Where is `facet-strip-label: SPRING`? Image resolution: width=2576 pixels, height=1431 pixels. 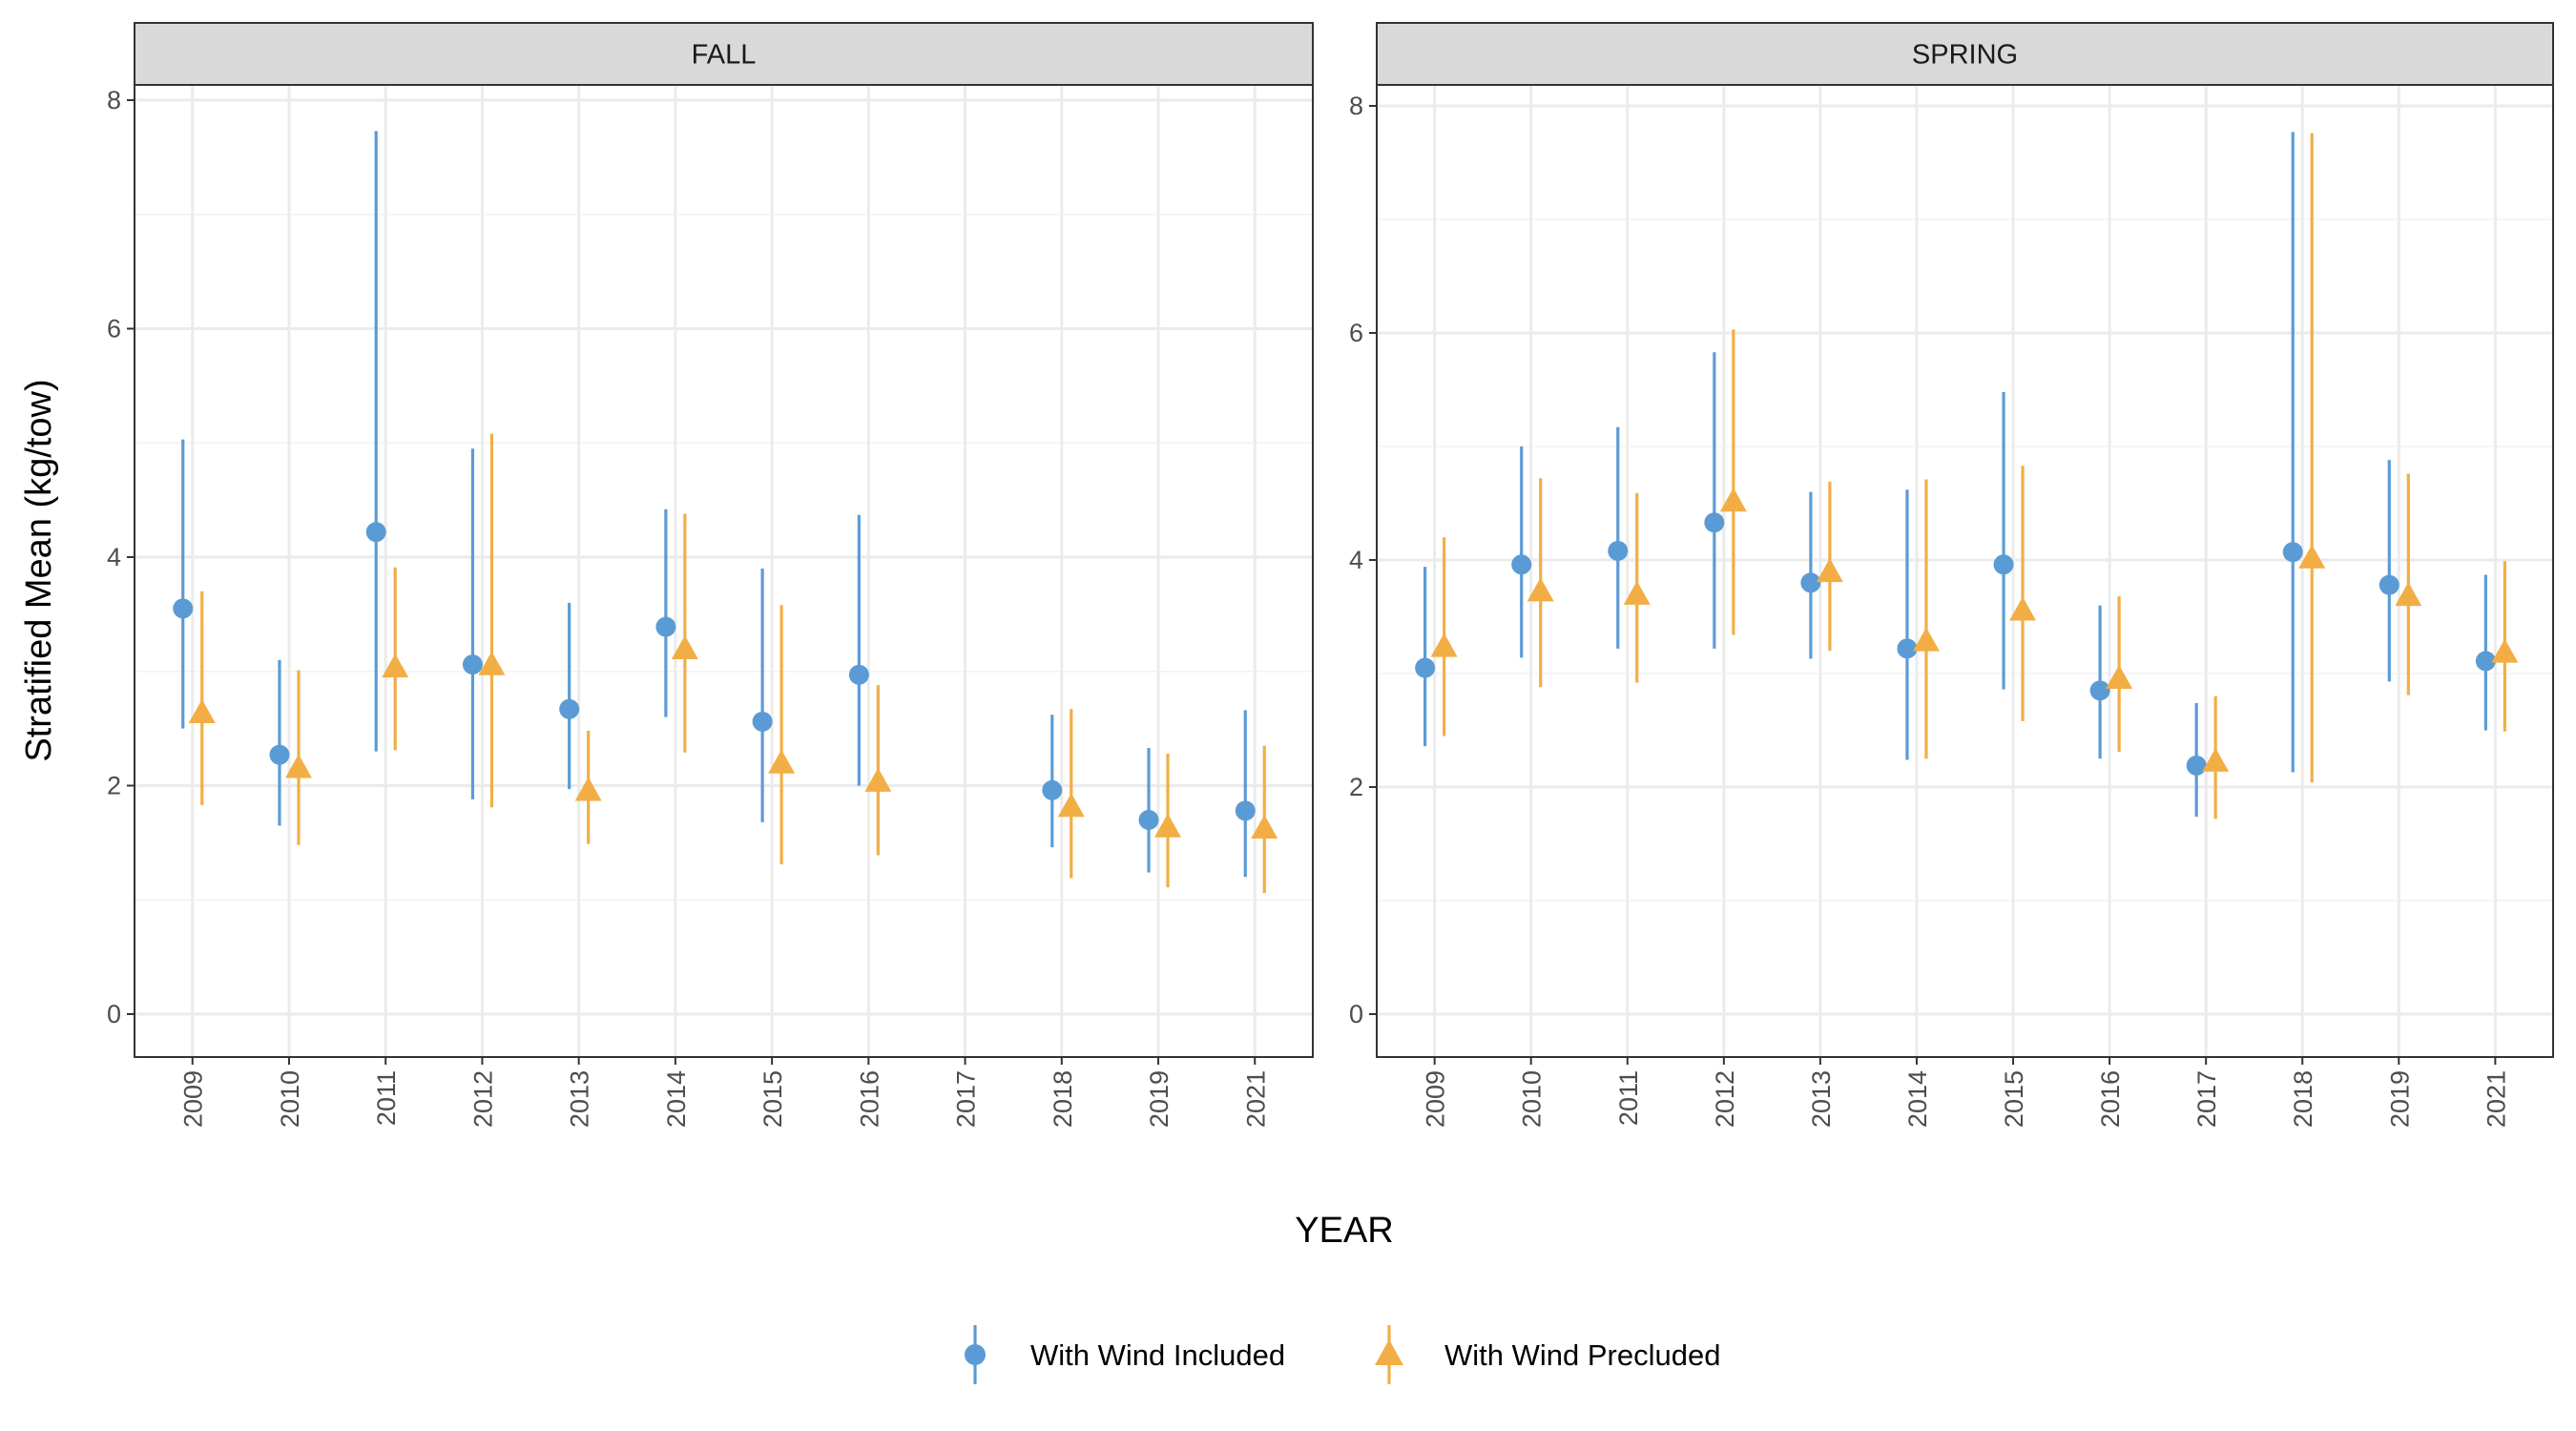
facet-strip-label: SPRING is located at coordinates (1965, 55).